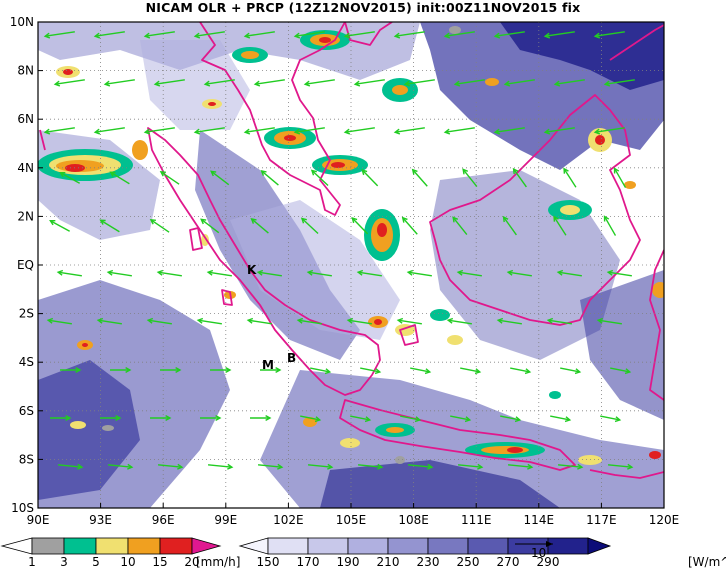 The height and width of the screenshot is (571, 726). What do you see at coordinates (331, 432) in the screenshot?
I see `precip-cell-7s` at bounding box center [331, 432].